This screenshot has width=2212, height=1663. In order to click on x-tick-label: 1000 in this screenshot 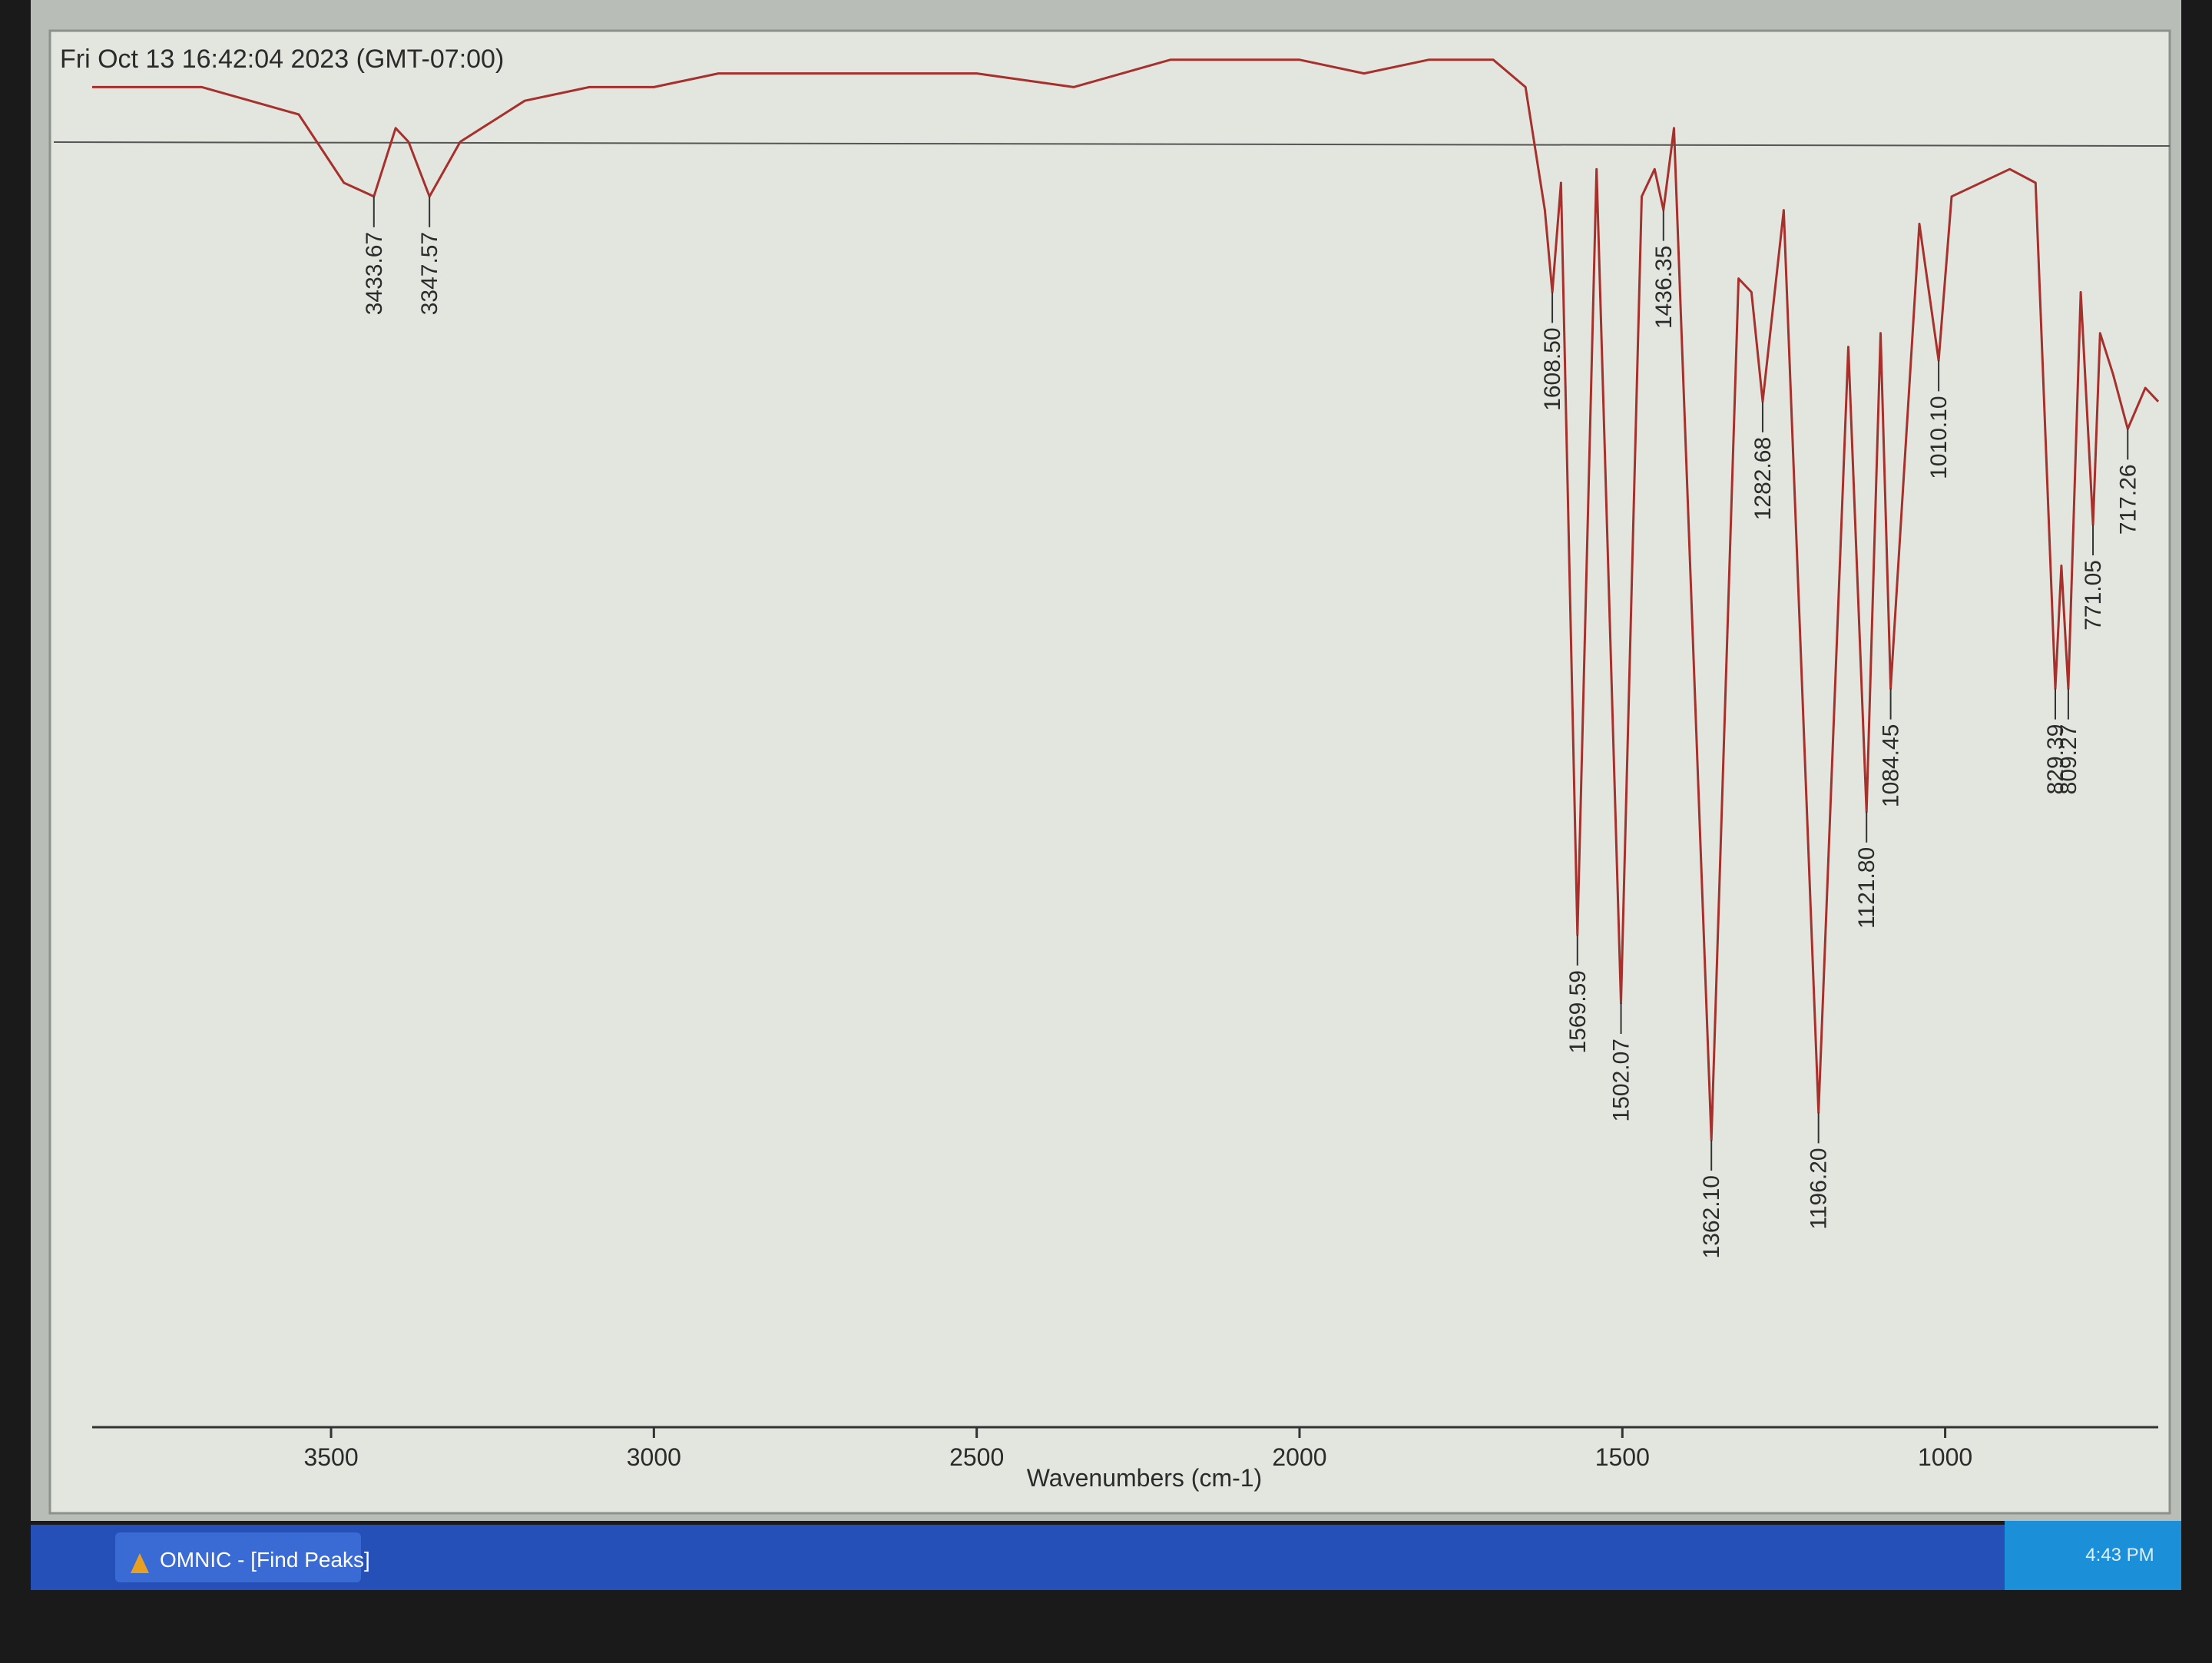, I will do `click(1945, 1457)`.